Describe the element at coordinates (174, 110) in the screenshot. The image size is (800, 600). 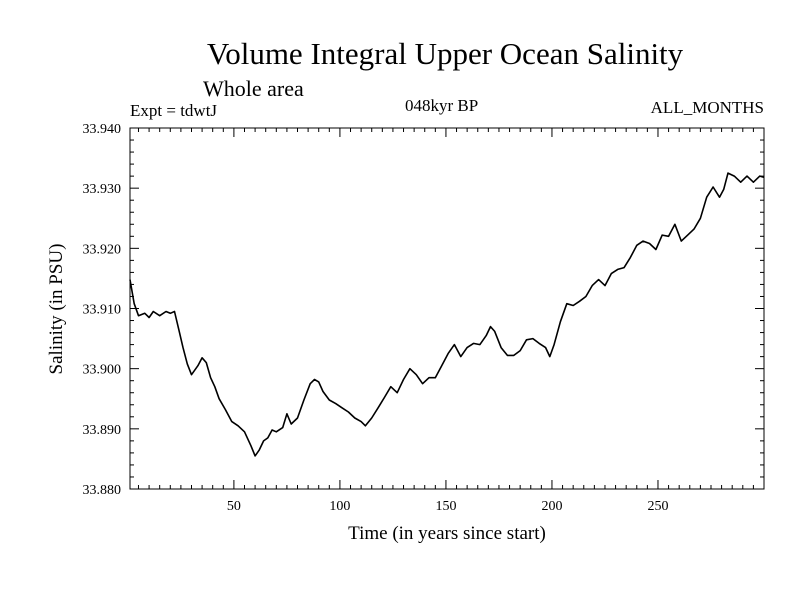
I see `experiment-label: Expt = tdwtJ` at that location.